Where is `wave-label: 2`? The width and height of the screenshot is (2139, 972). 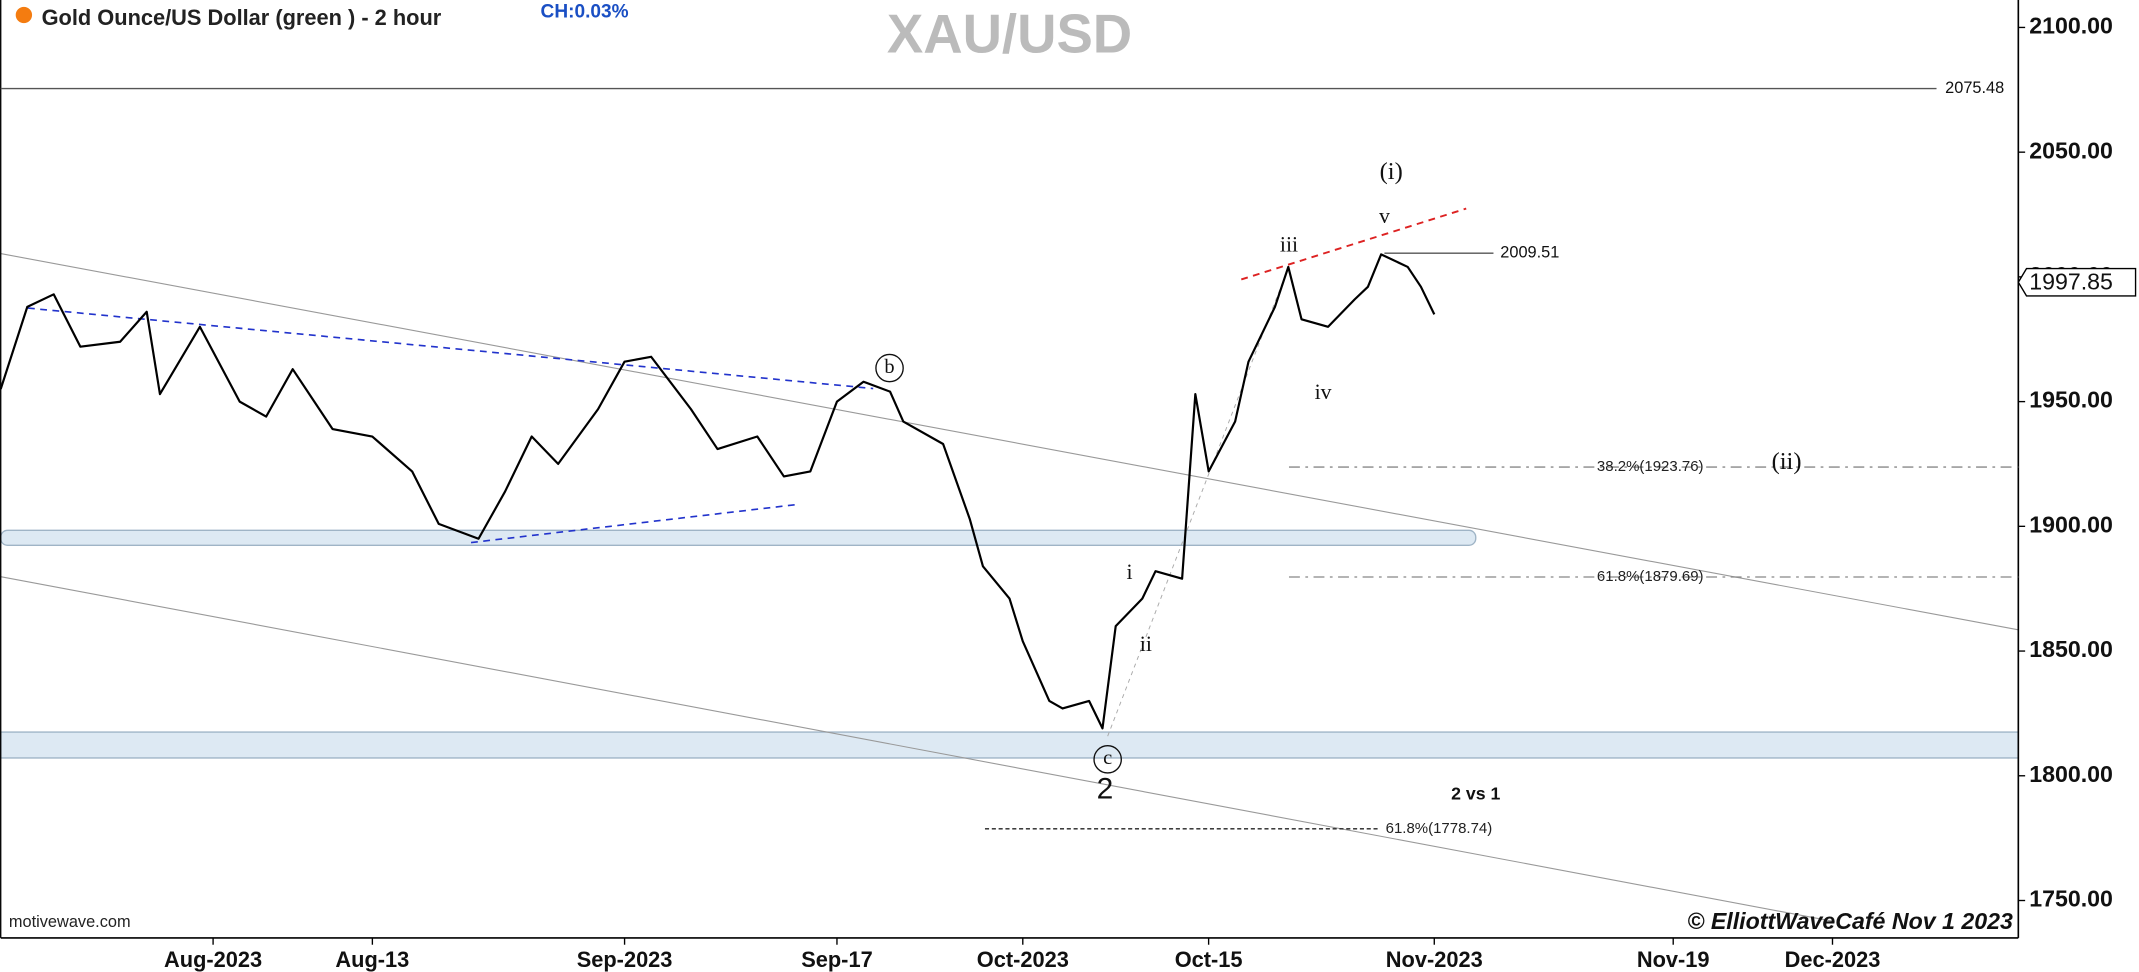 wave-label: 2 is located at coordinates (1105, 789).